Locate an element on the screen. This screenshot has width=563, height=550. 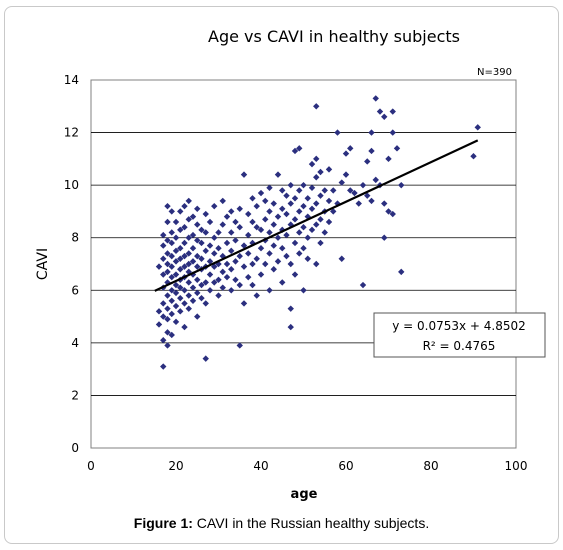
y-tick-label: 6 is located at coordinates (75, 290).